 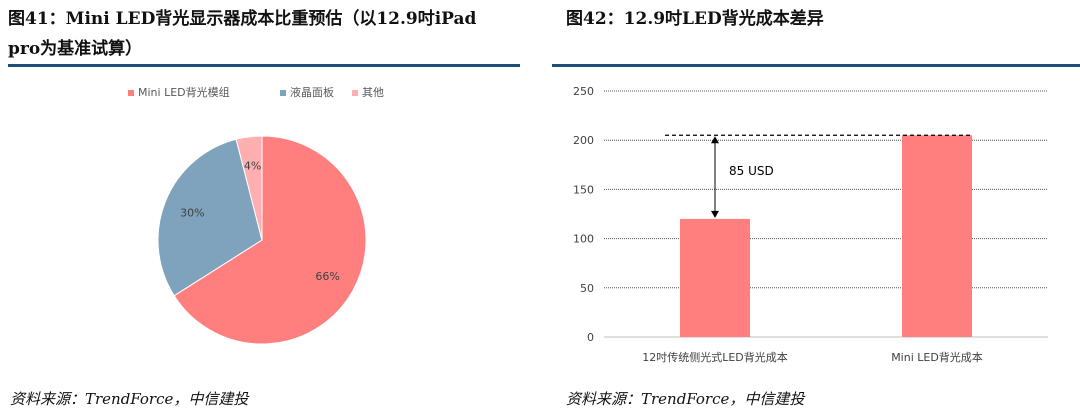 What do you see at coordinates (715, 140) in the screenshot?
I see `arrow-head-up` at bounding box center [715, 140].